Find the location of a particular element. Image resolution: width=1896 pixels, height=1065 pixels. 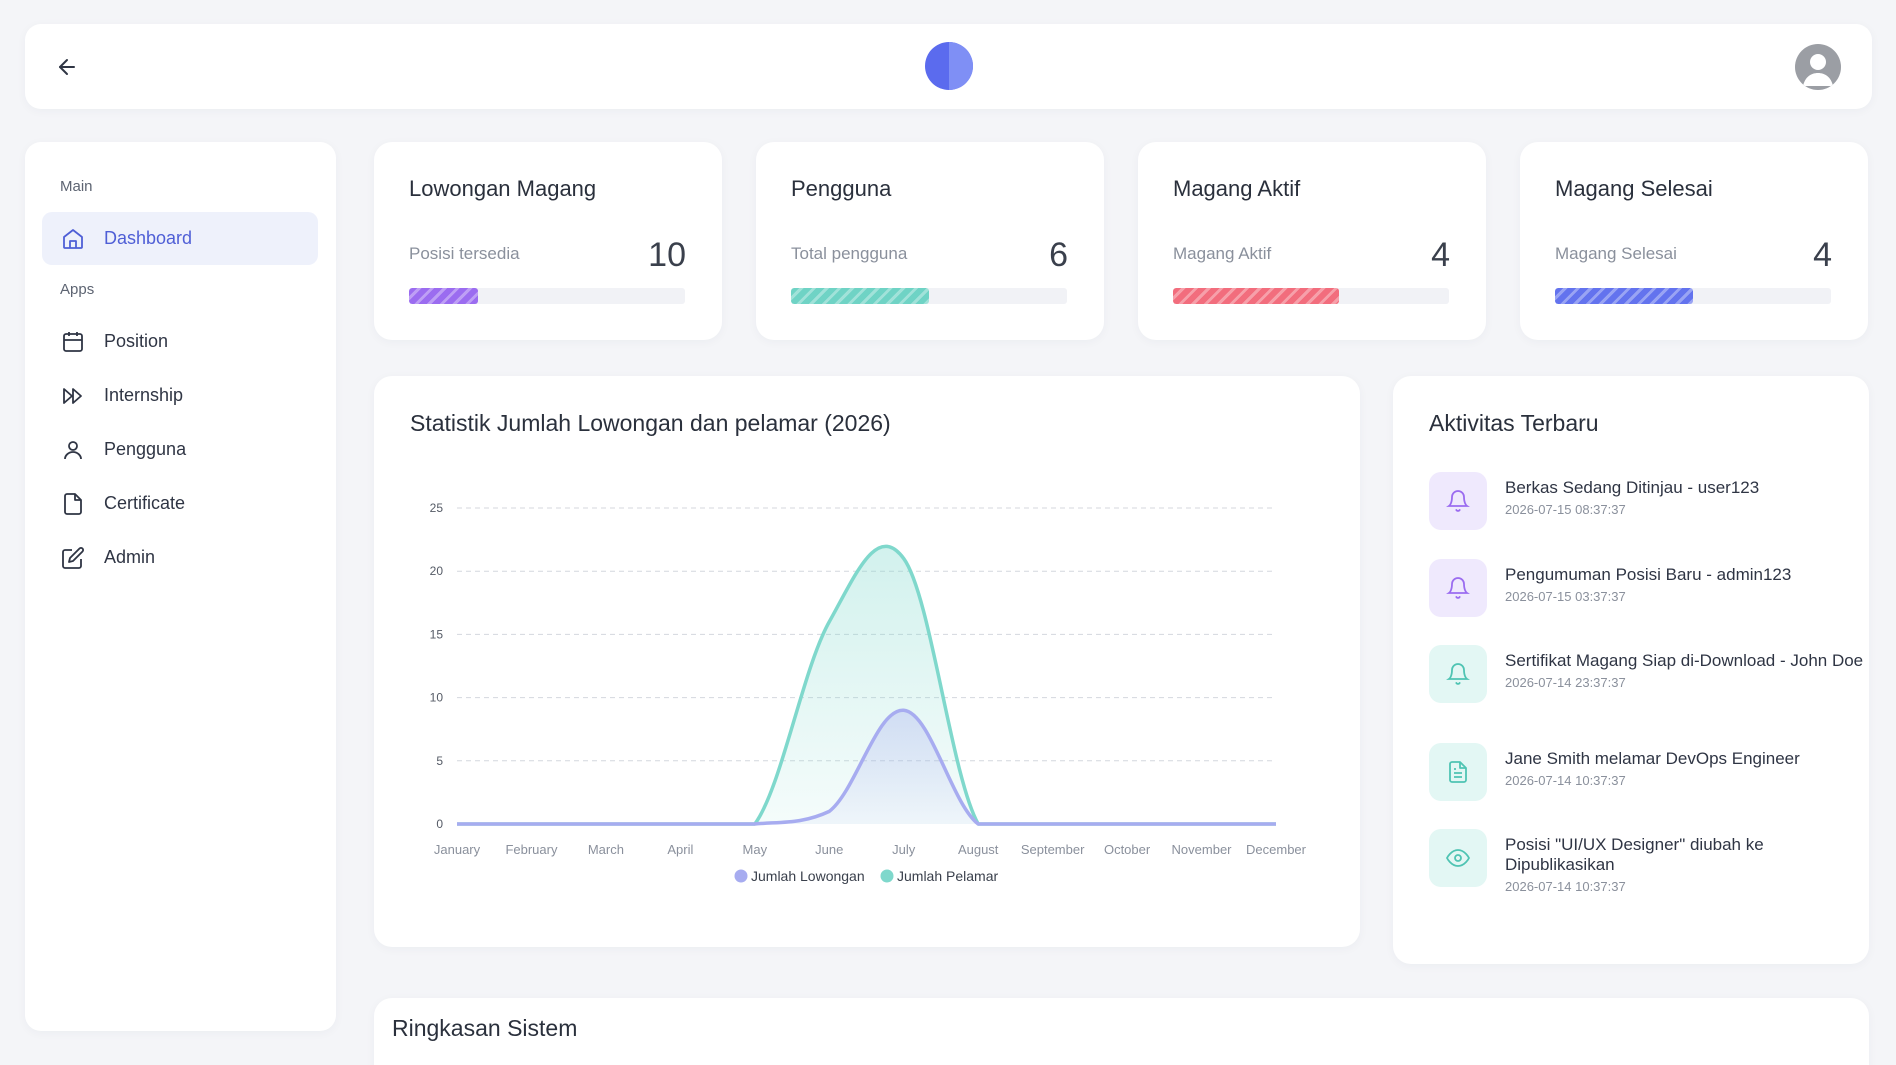

user-avatar is located at coordinates (1818, 67).